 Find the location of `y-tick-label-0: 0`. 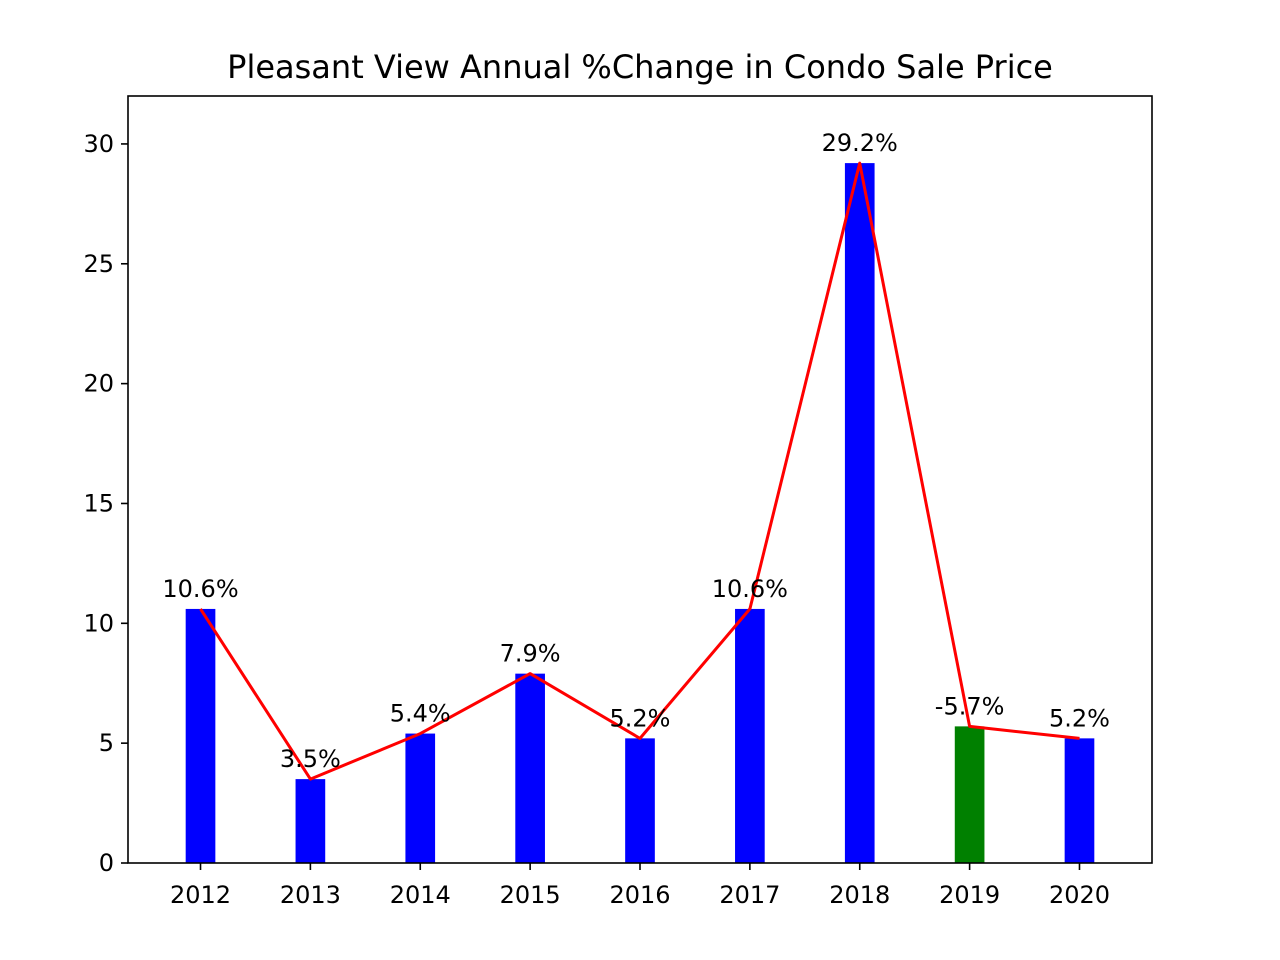

y-tick-label-0: 0 is located at coordinates (106, 863).